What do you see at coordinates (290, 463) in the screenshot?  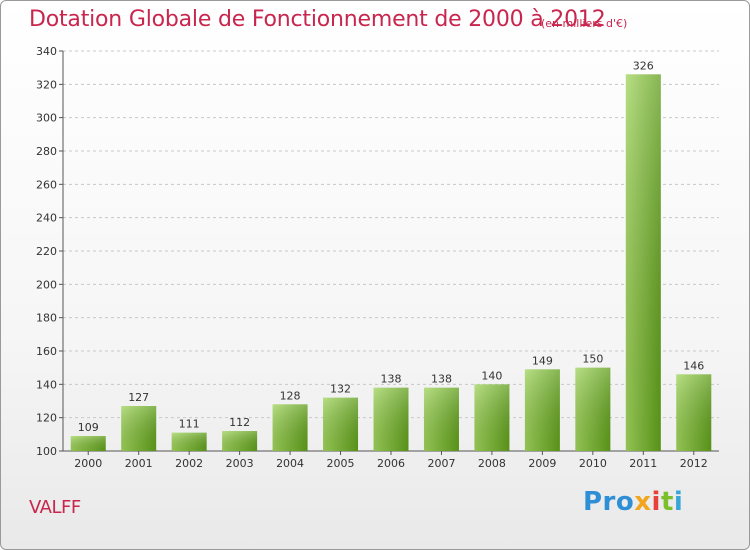 I see `x-tick-label: 2004` at bounding box center [290, 463].